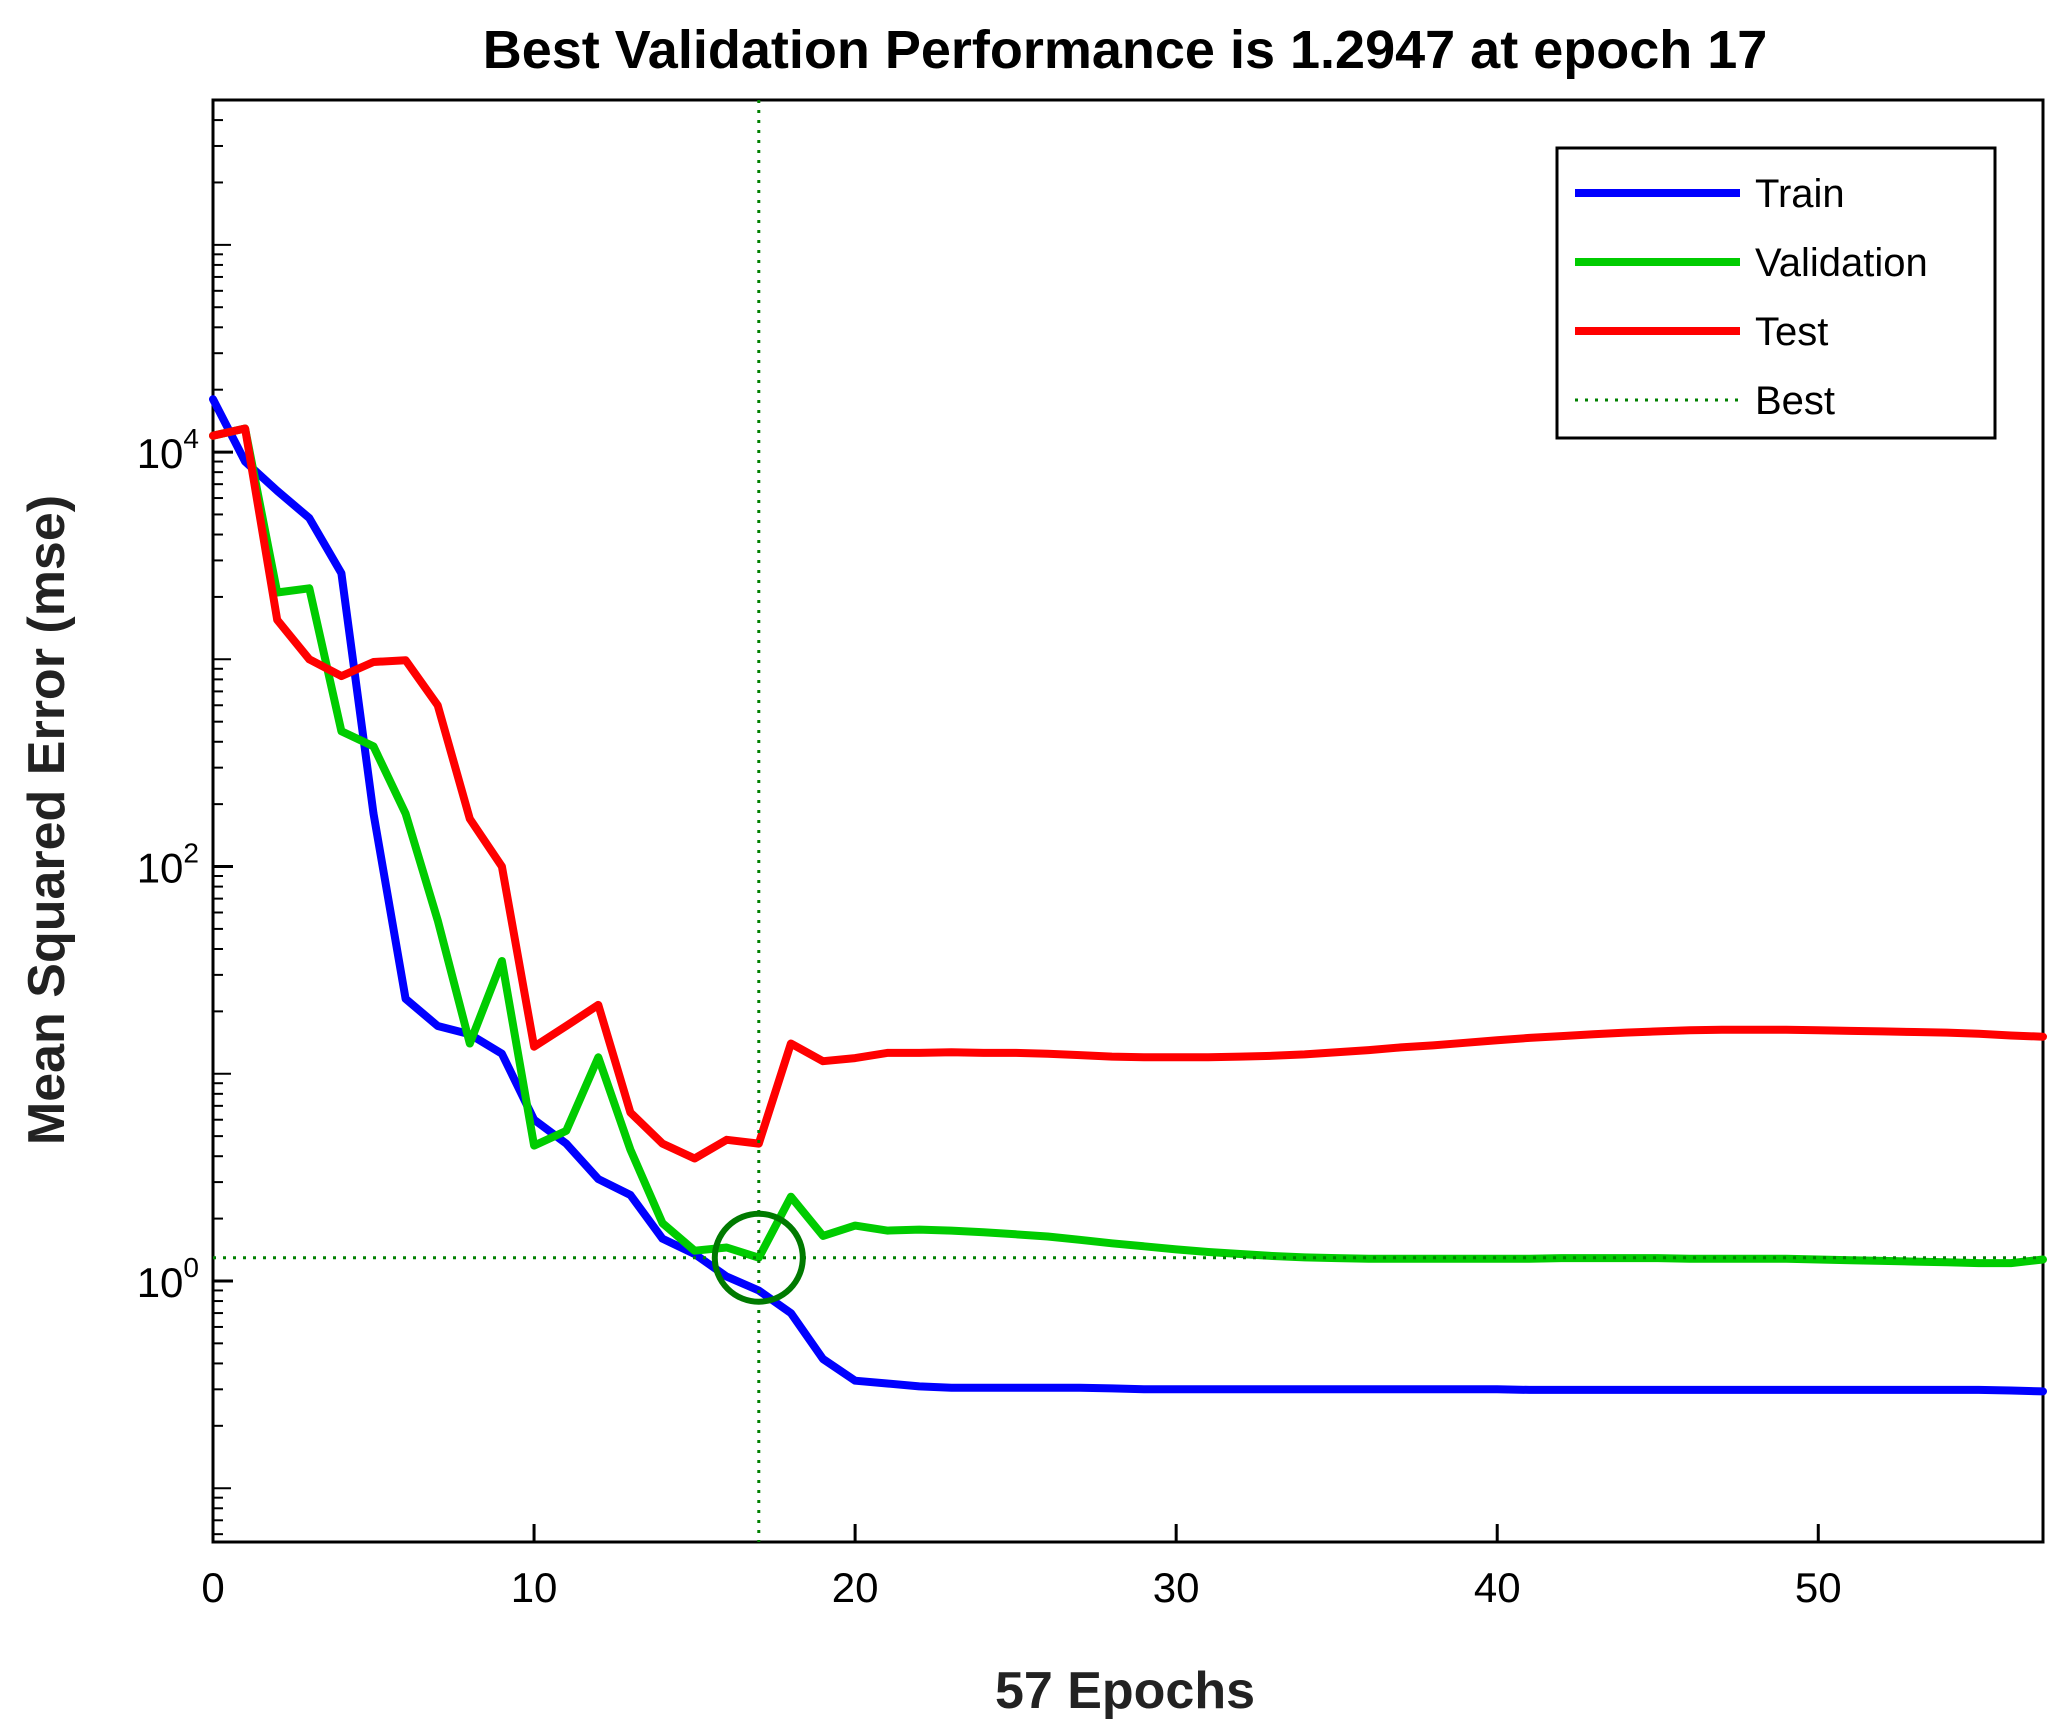  Describe the element at coordinates (1497, 1587) in the screenshot. I see `x-tick-label: 40` at that location.